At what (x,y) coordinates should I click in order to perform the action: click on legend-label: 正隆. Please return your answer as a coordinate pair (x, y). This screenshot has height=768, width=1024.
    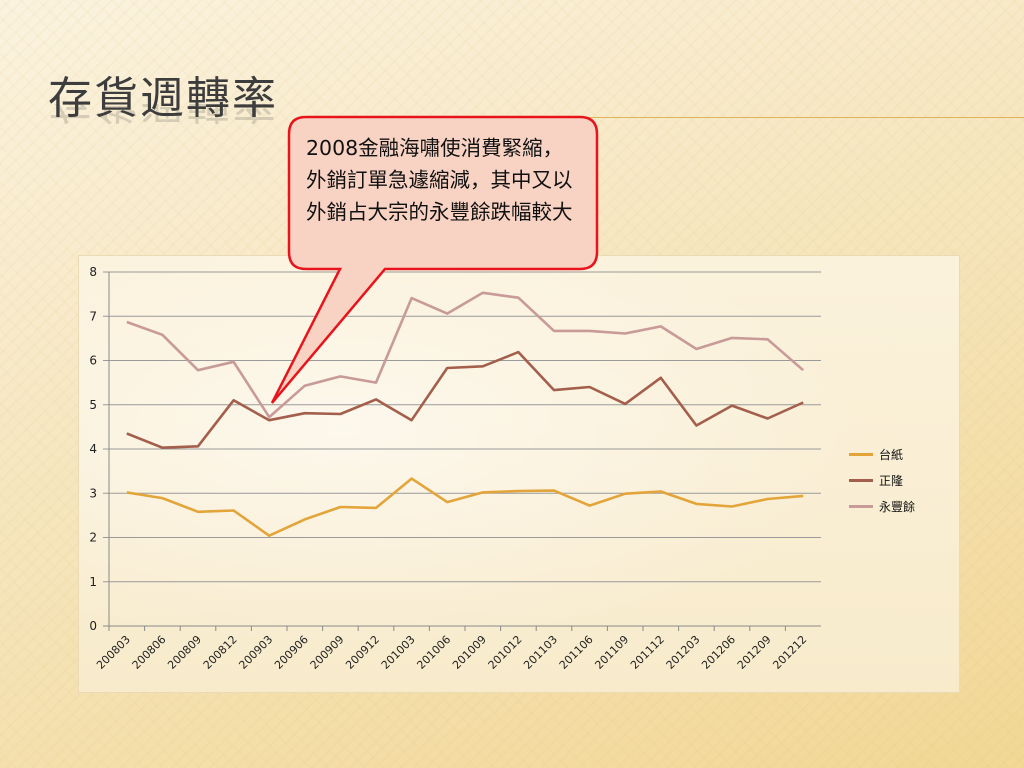
    Looking at the image, I should click on (891, 480).